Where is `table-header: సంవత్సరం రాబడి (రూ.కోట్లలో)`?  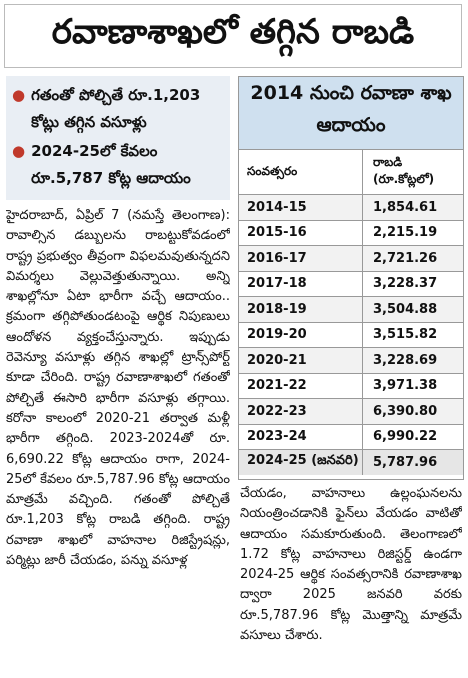
table-header: సంవత్సరం రాబడి (రూ.కోట్లలో) is located at coordinates (351, 171).